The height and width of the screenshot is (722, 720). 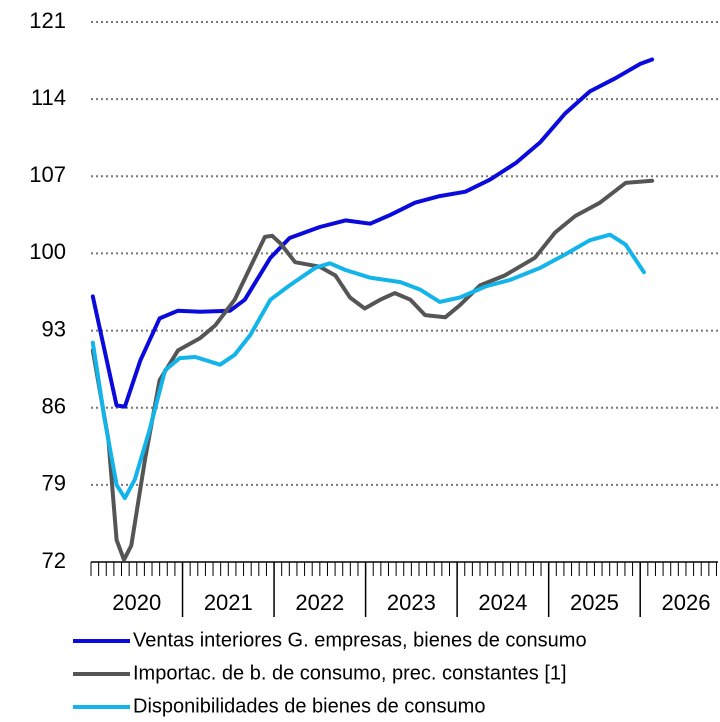 I want to click on x-tick-label: 2022, so click(x=319, y=602).